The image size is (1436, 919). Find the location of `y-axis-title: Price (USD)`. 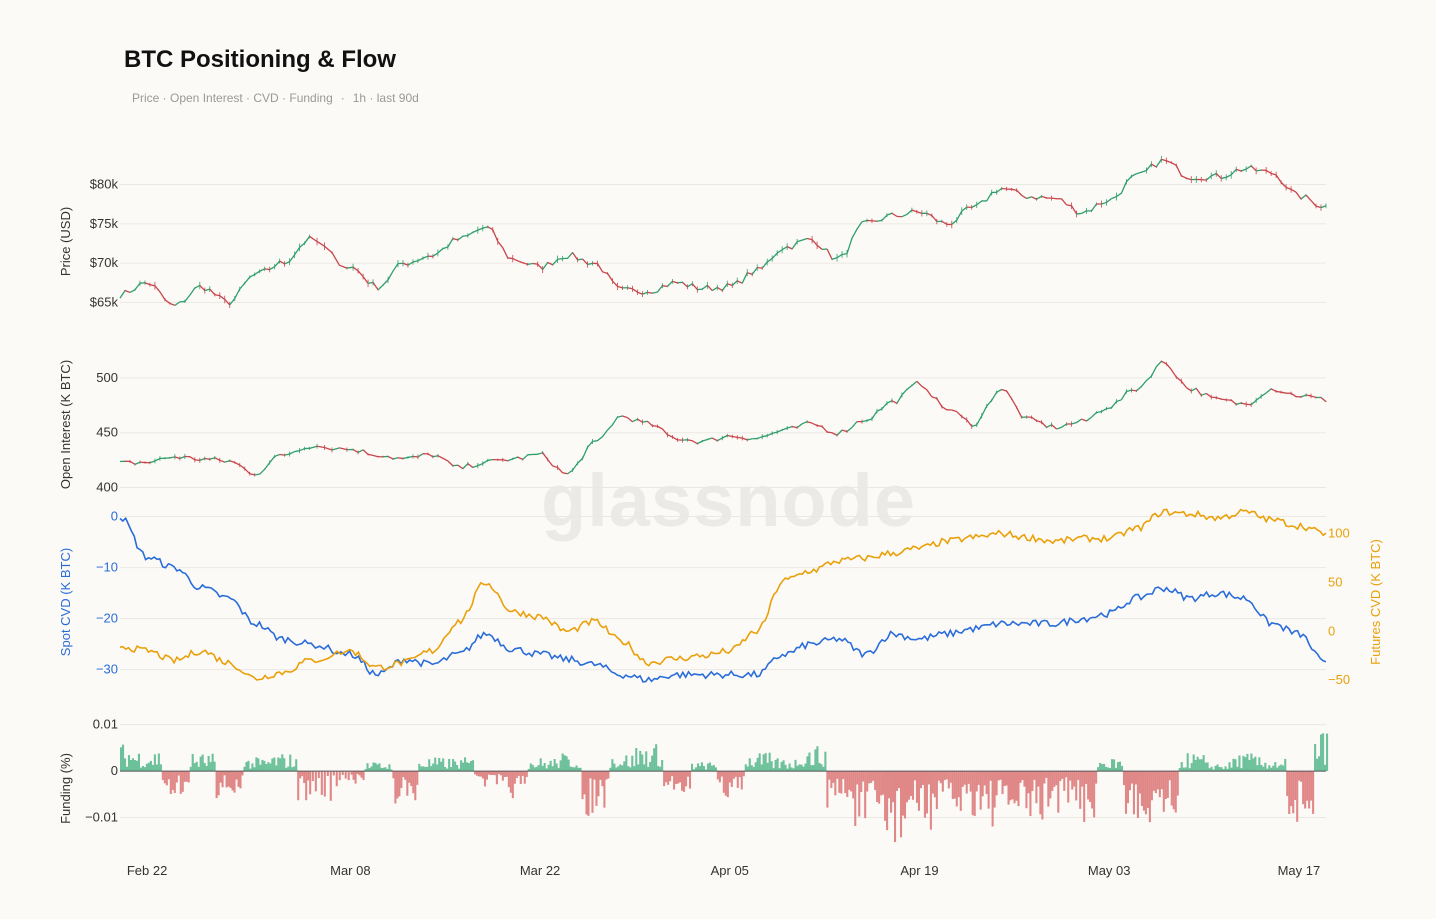

y-axis-title: Price (USD) is located at coordinates (65, 241).